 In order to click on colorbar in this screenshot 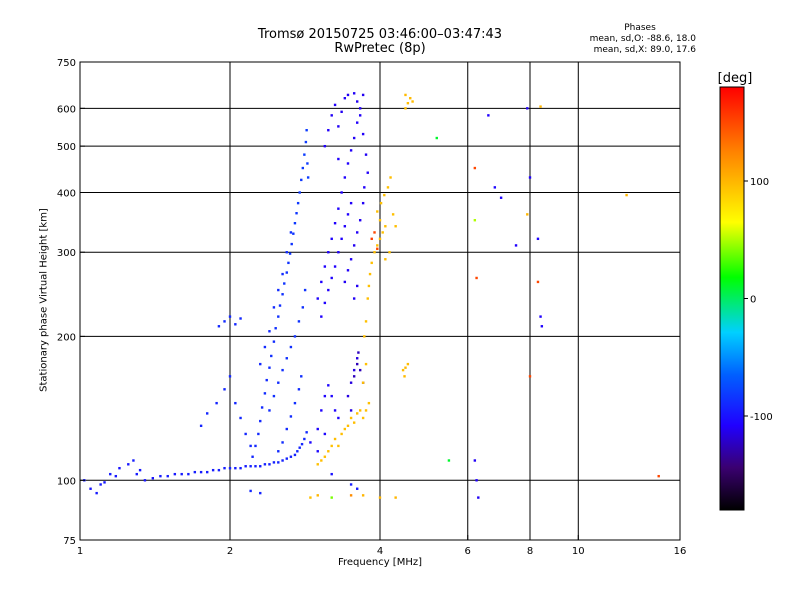, I will do `click(732, 298)`.